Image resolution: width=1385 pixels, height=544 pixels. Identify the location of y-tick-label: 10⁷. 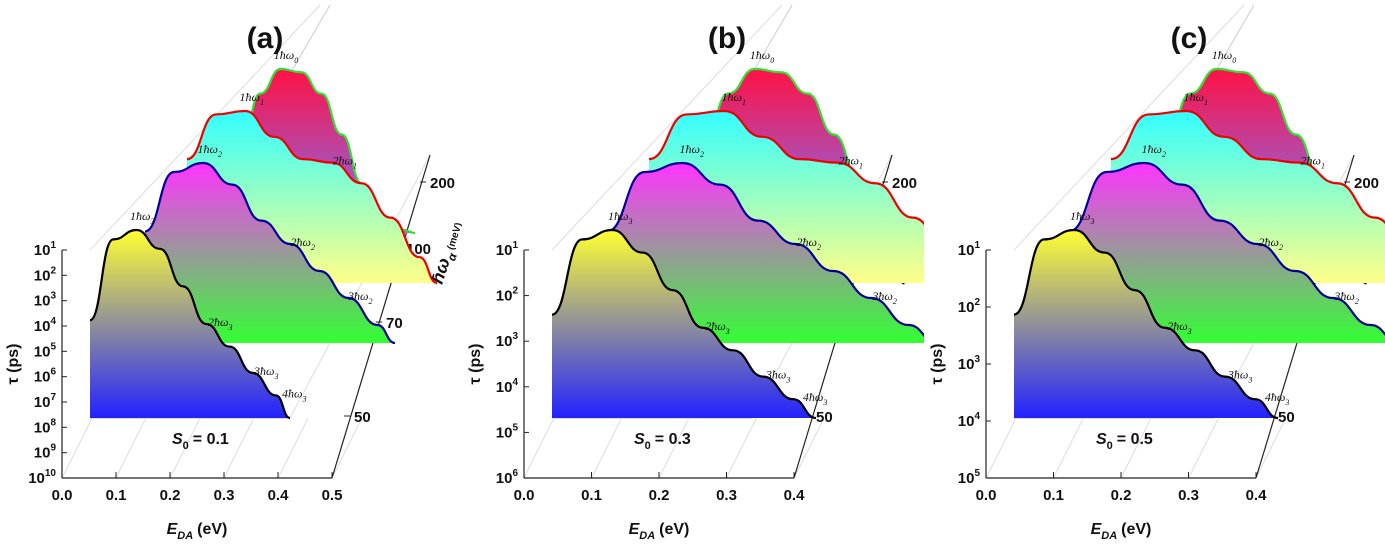
(45, 401).